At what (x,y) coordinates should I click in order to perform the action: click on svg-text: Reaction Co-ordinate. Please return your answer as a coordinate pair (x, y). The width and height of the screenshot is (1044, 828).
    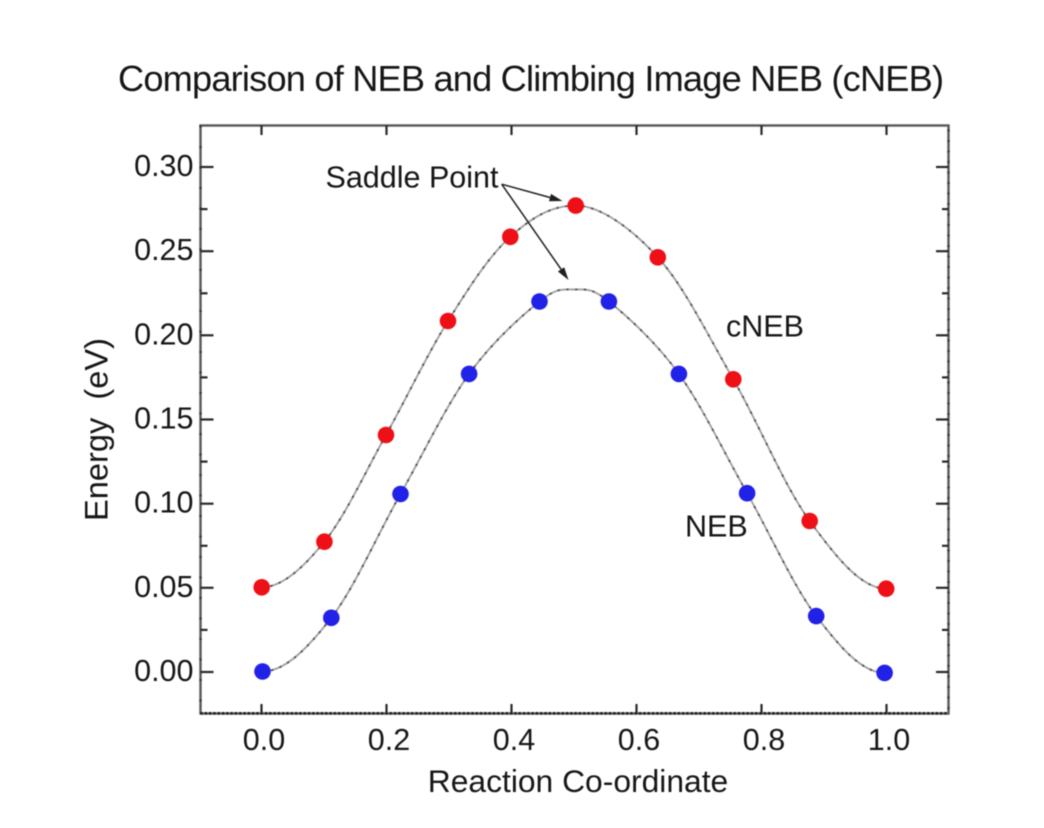
    Looking at the image, I should click on (578, 781).